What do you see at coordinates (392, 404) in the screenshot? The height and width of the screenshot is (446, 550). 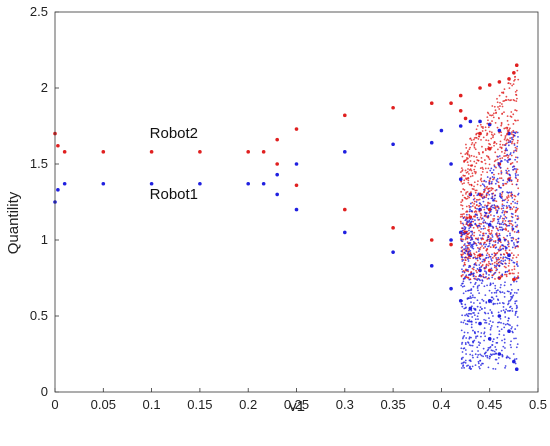 I see `x-tick-label: 0.35` at bounding box center [392, 404].